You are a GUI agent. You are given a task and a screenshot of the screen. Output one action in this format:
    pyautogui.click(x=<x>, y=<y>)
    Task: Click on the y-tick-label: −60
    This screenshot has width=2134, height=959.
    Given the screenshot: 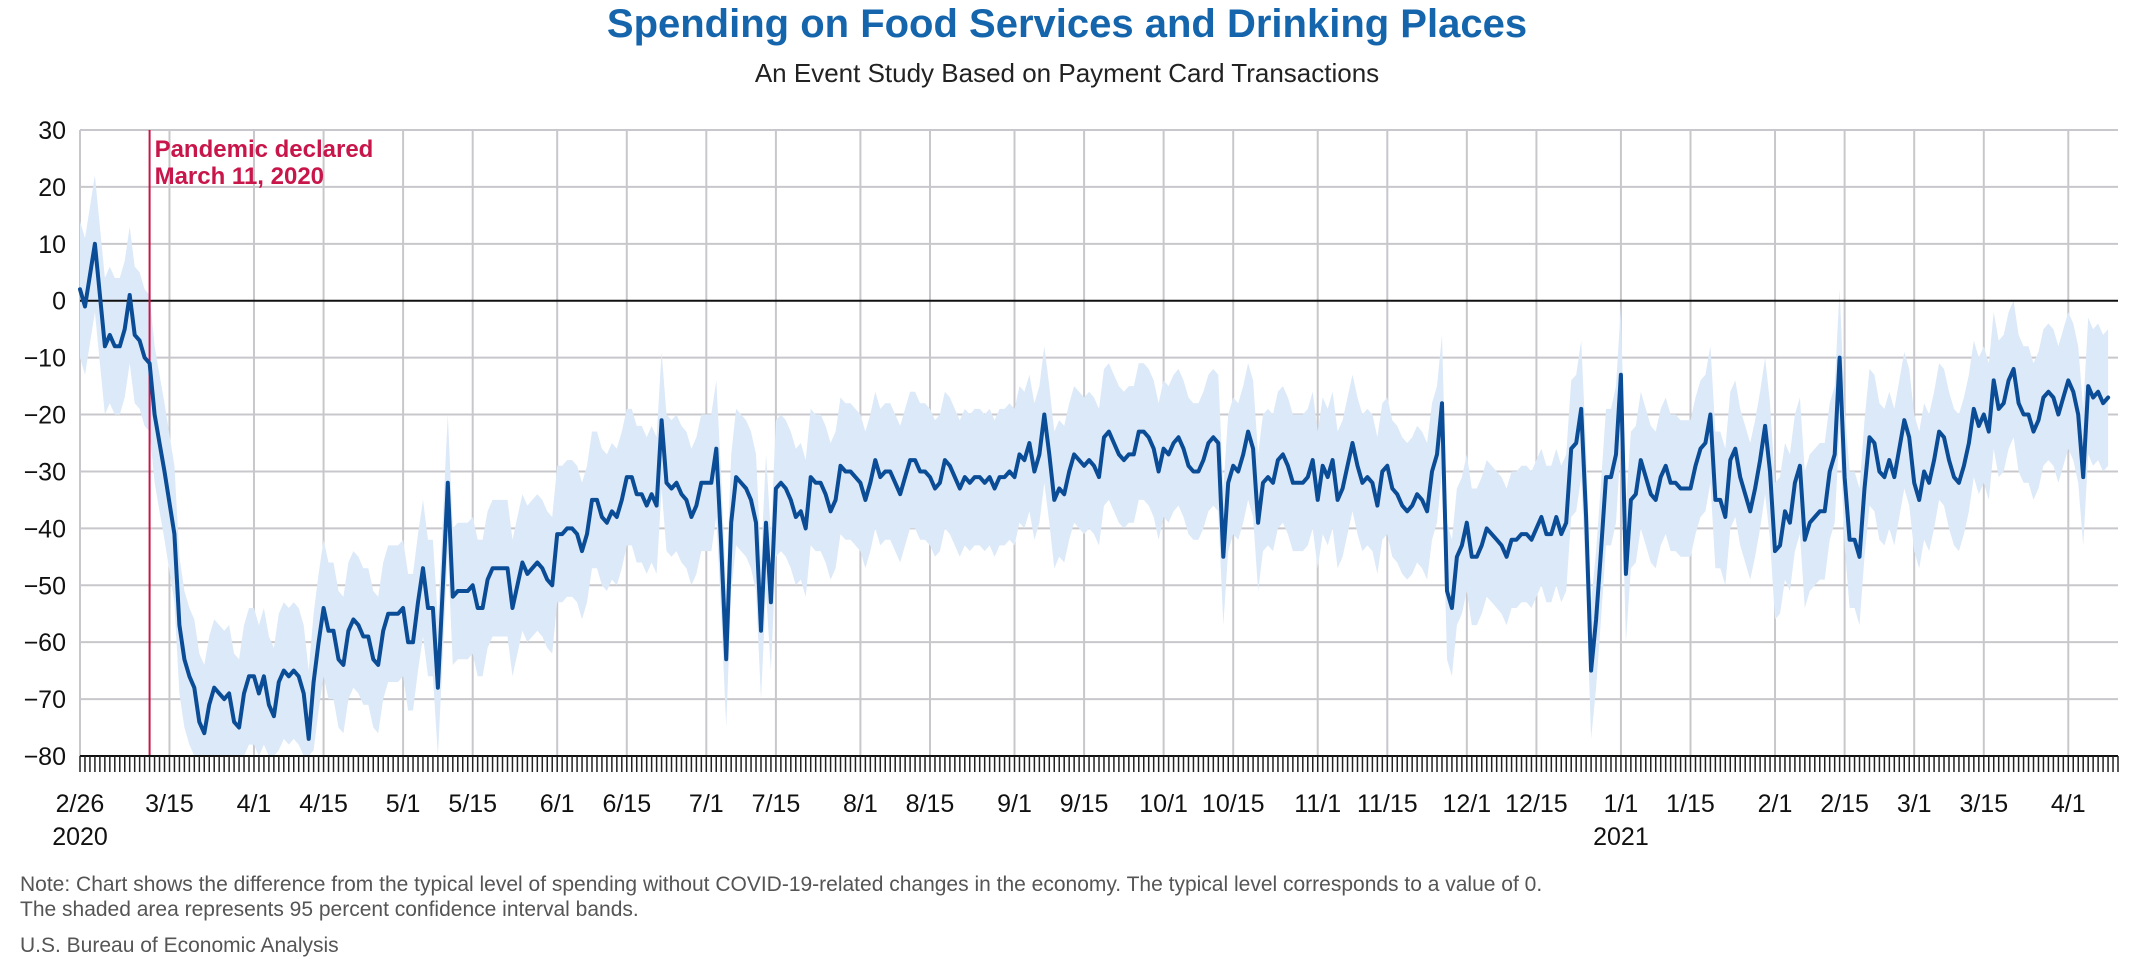 What is the action you would take?
    pyautogui.click(x=45, y=643)
    